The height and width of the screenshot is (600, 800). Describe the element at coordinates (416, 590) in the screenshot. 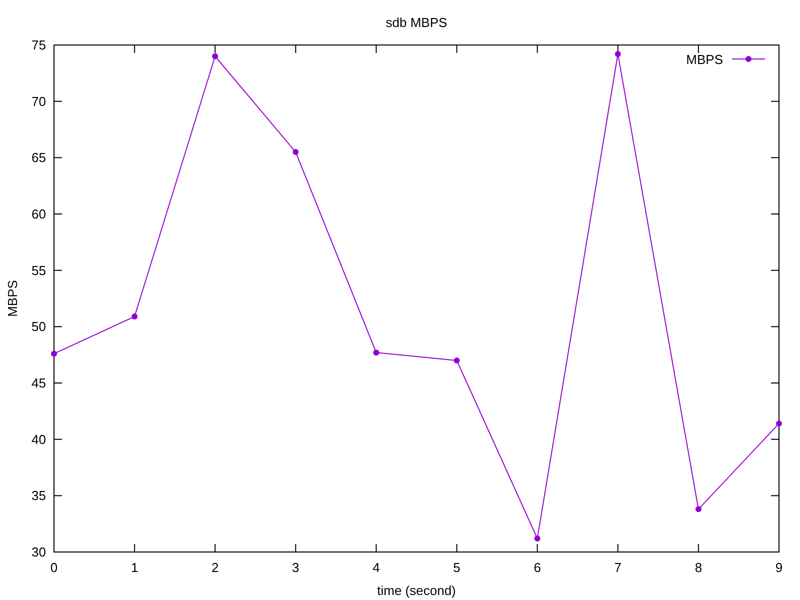

I see `x-axis-title: time (second)` at that location.